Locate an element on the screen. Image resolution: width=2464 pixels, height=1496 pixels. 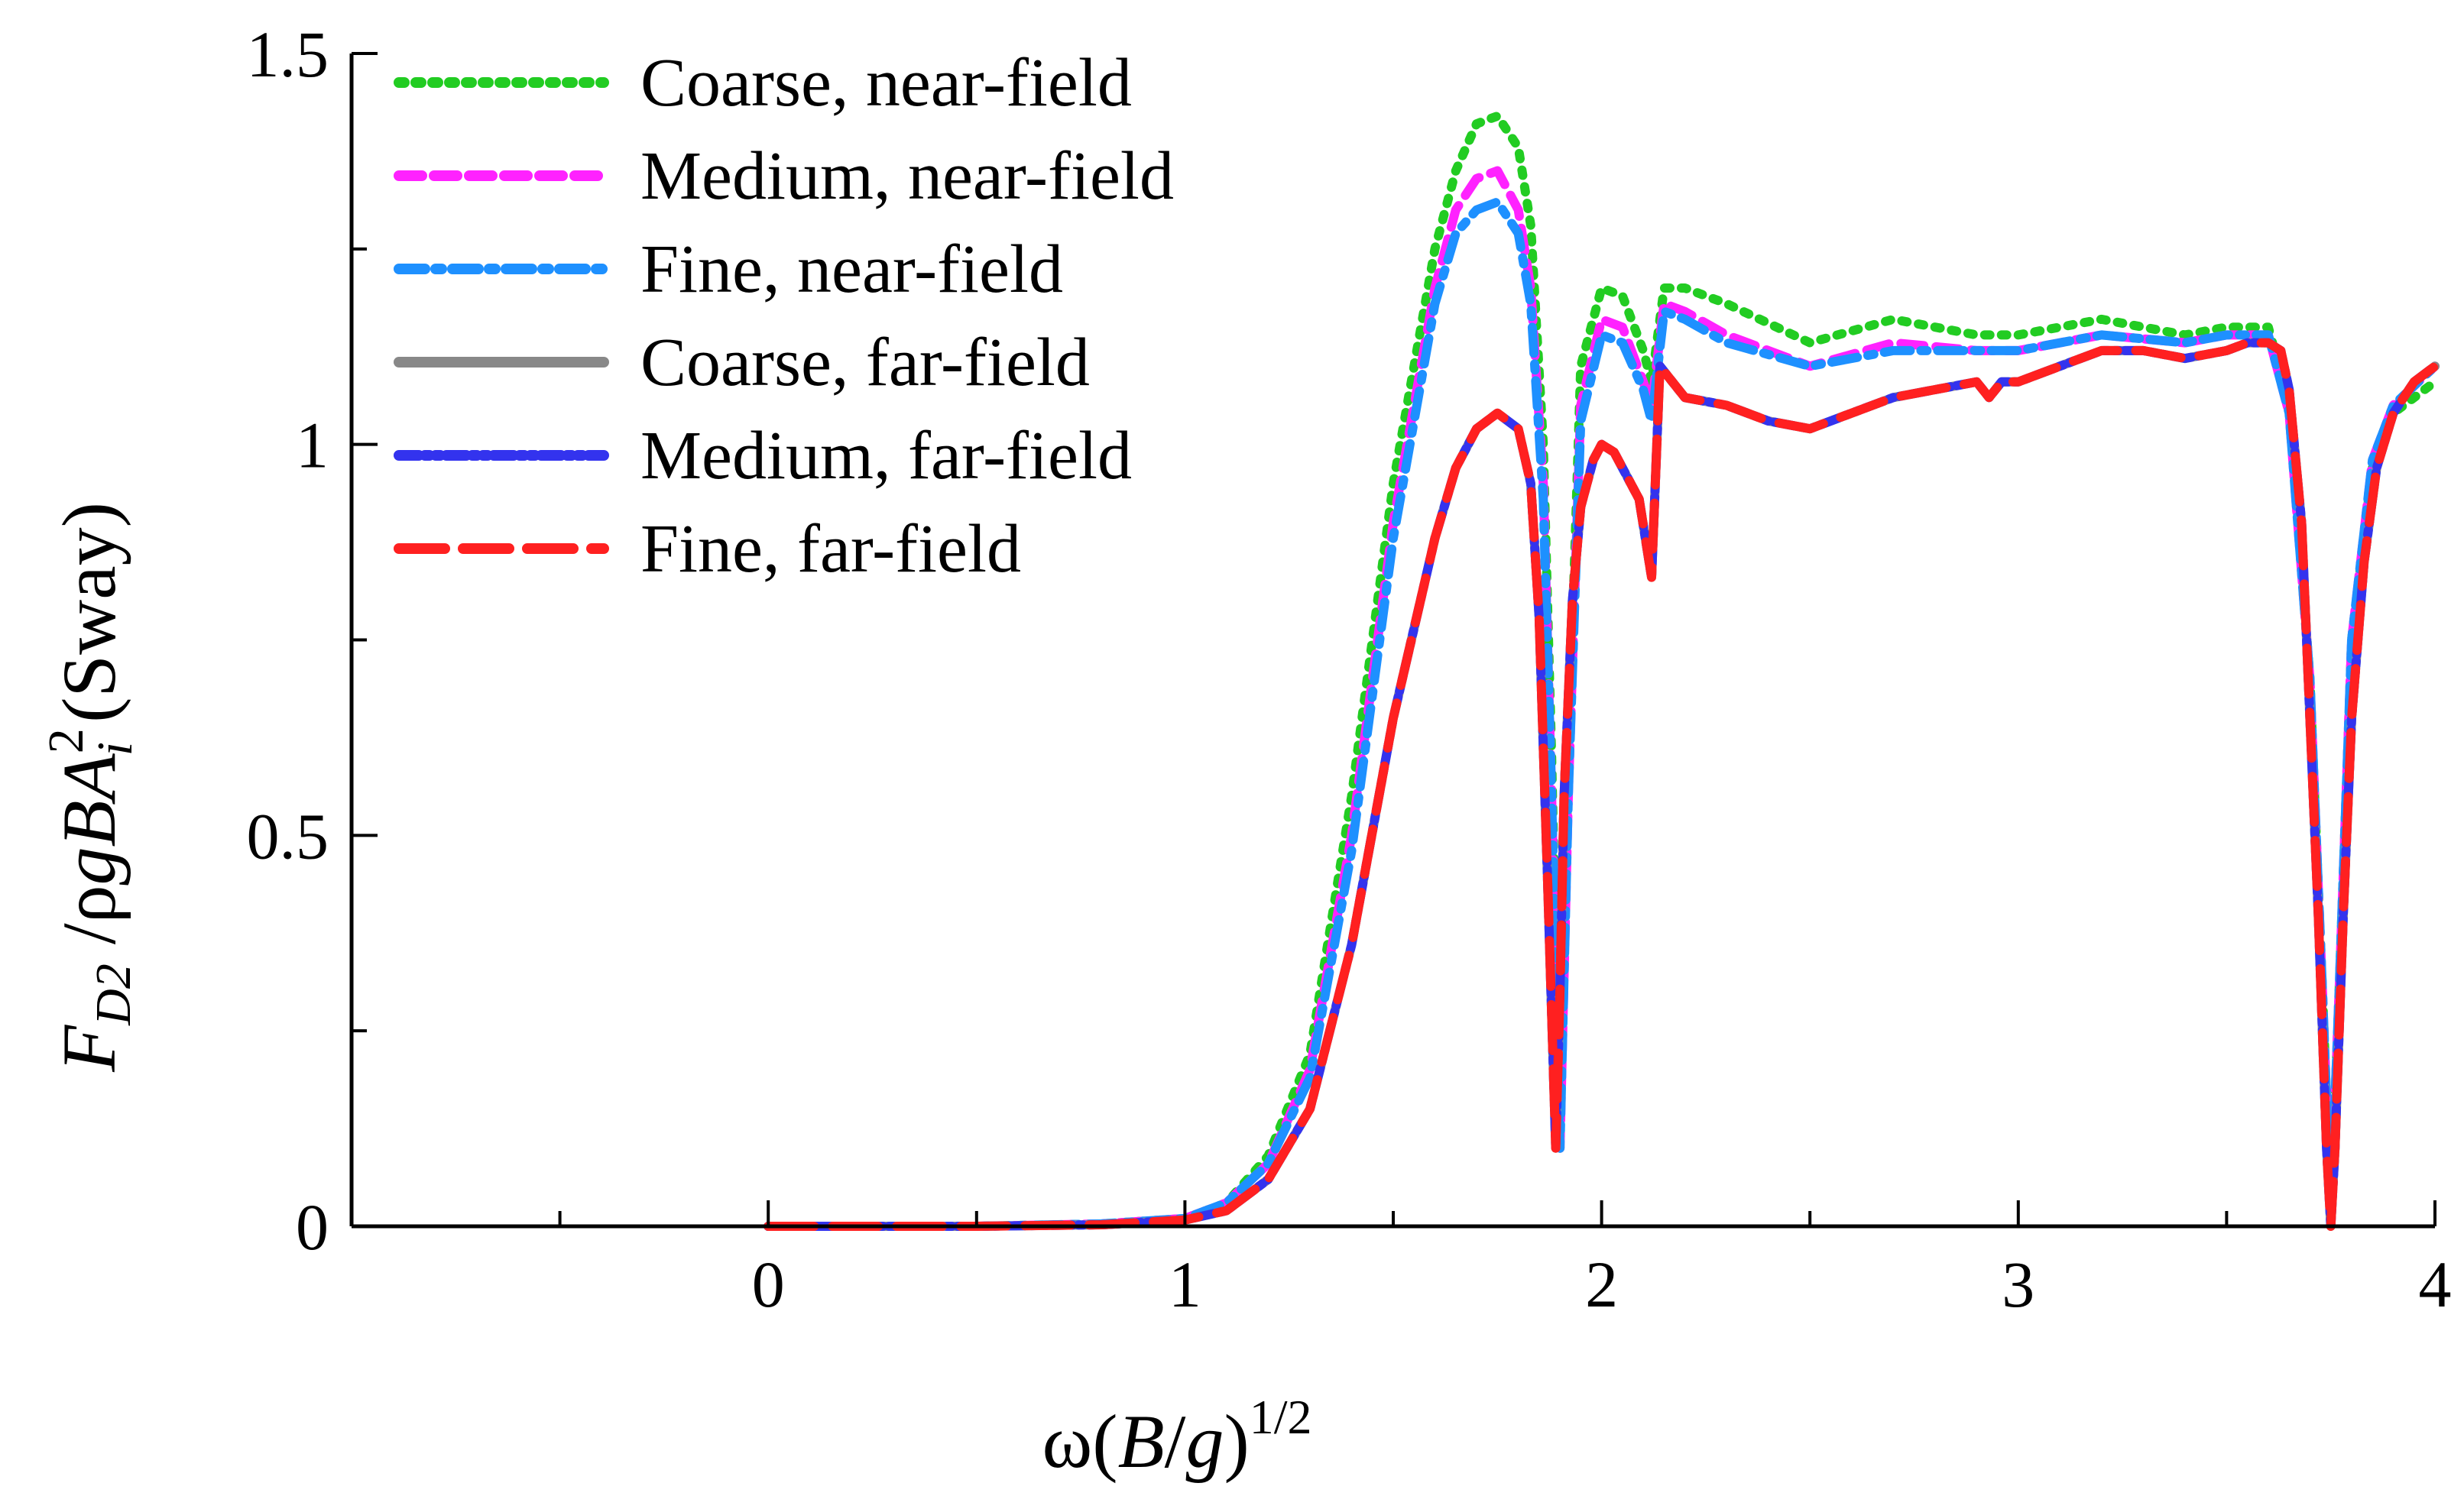
legend-item: Medium, far-field is located at coordinates (763, 456).